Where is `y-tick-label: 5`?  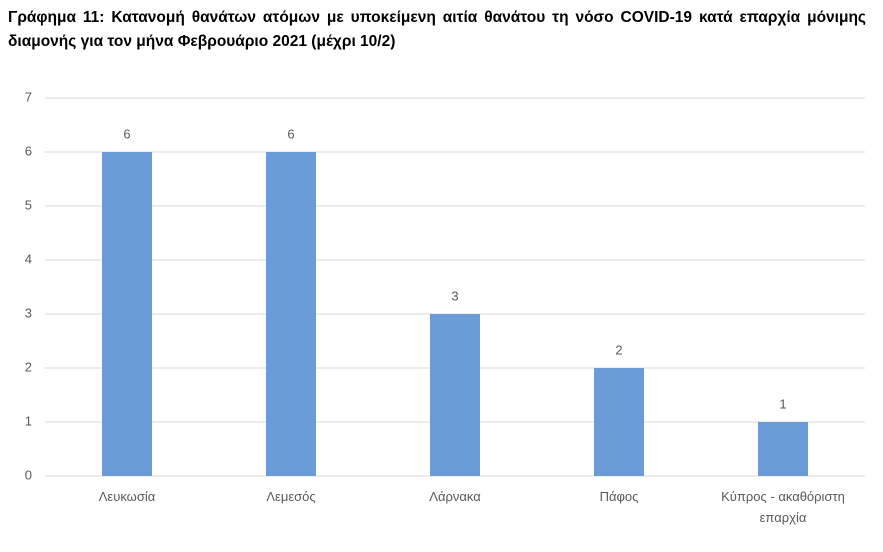
y-tick-label: 5 is located at coordinates (28, 204).